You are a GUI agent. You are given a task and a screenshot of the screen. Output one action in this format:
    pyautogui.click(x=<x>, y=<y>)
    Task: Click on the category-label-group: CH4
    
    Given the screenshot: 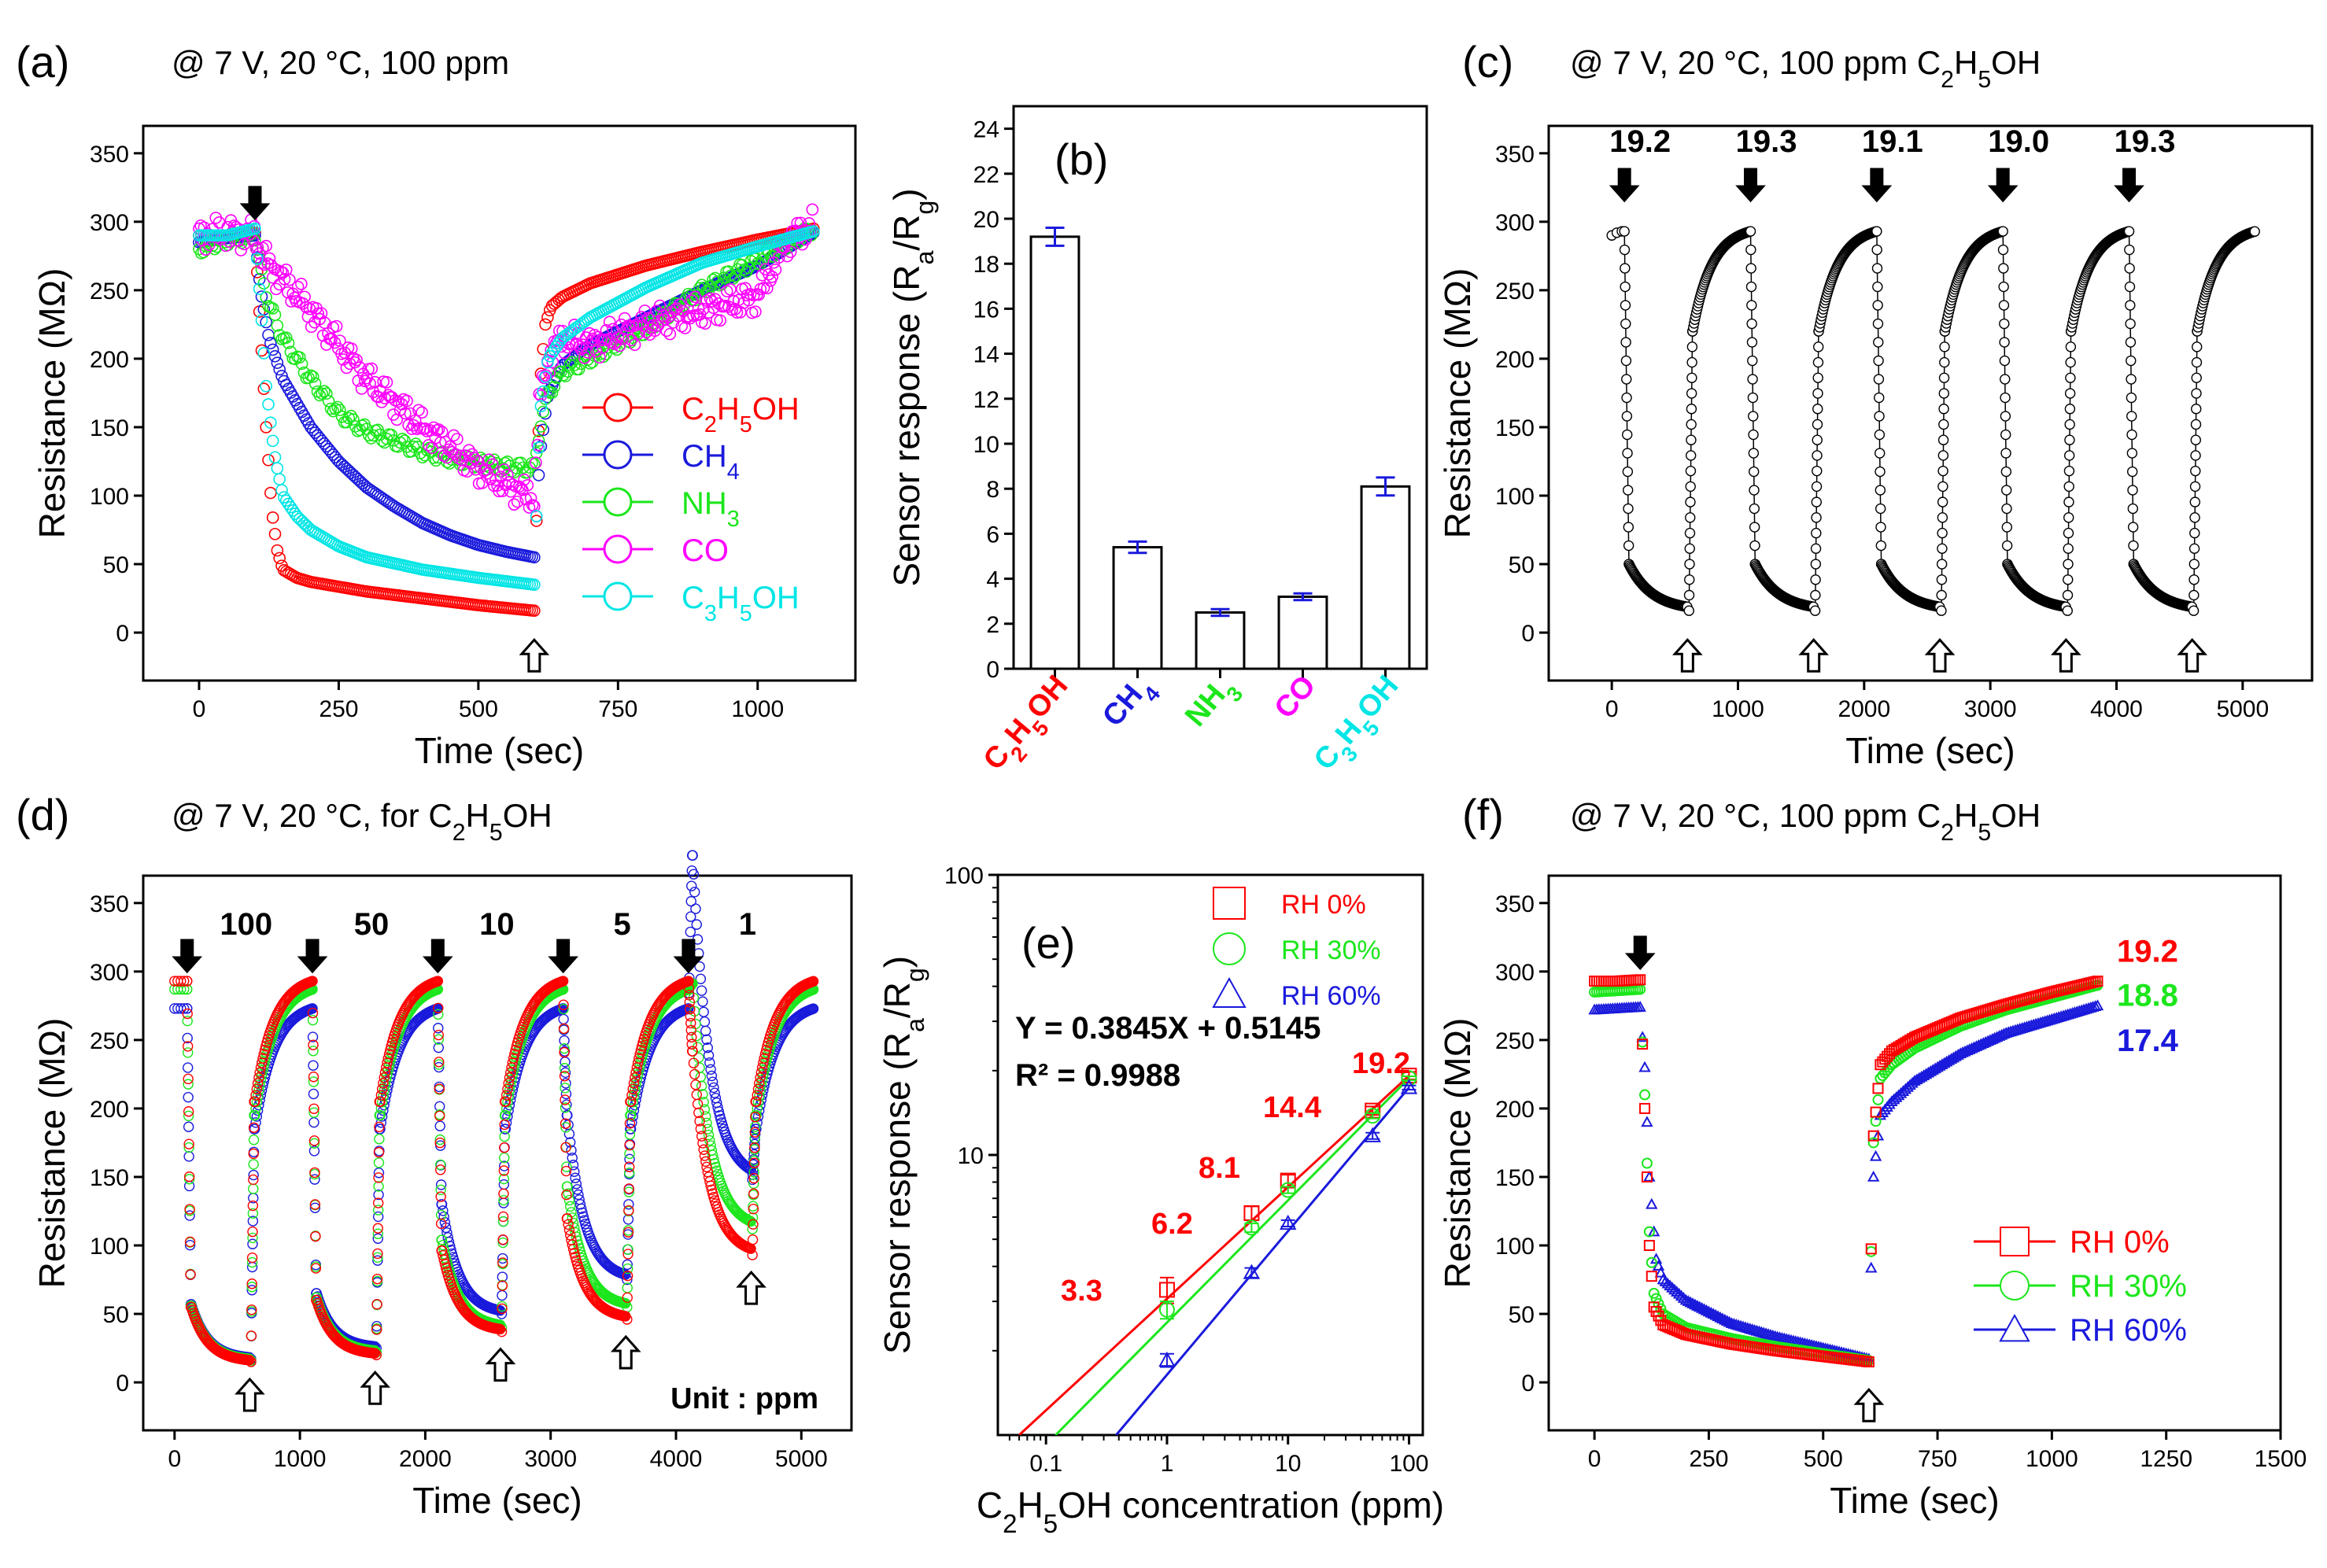 What is the action you would take?
    pyautogui.click(x=1131, y=705)
    